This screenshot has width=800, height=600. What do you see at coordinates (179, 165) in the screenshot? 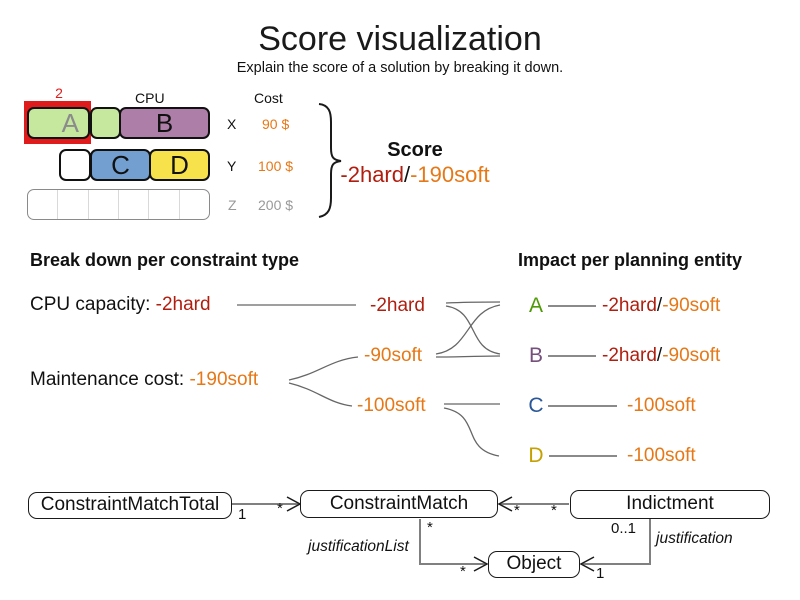
I see `process-d-box: D` at bounding box center [179, 165].